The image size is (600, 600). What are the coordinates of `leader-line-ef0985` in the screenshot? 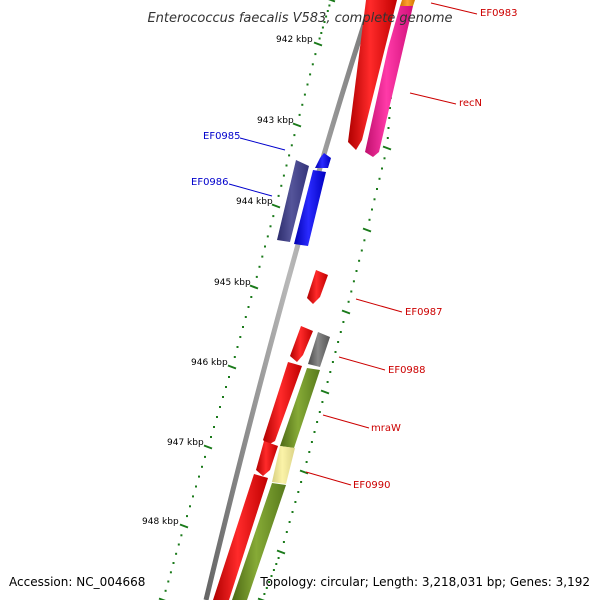 It's located at (262, 144).